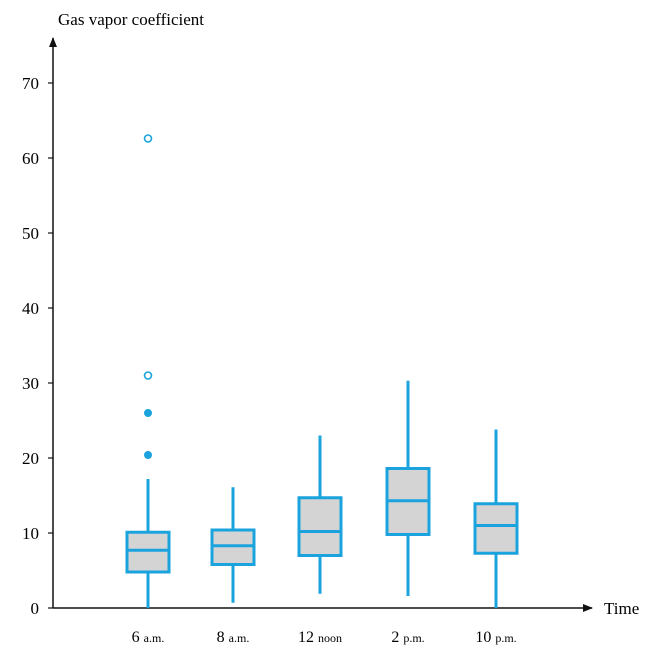  I want to click on y-tick-label: 0, so click(35, 608).